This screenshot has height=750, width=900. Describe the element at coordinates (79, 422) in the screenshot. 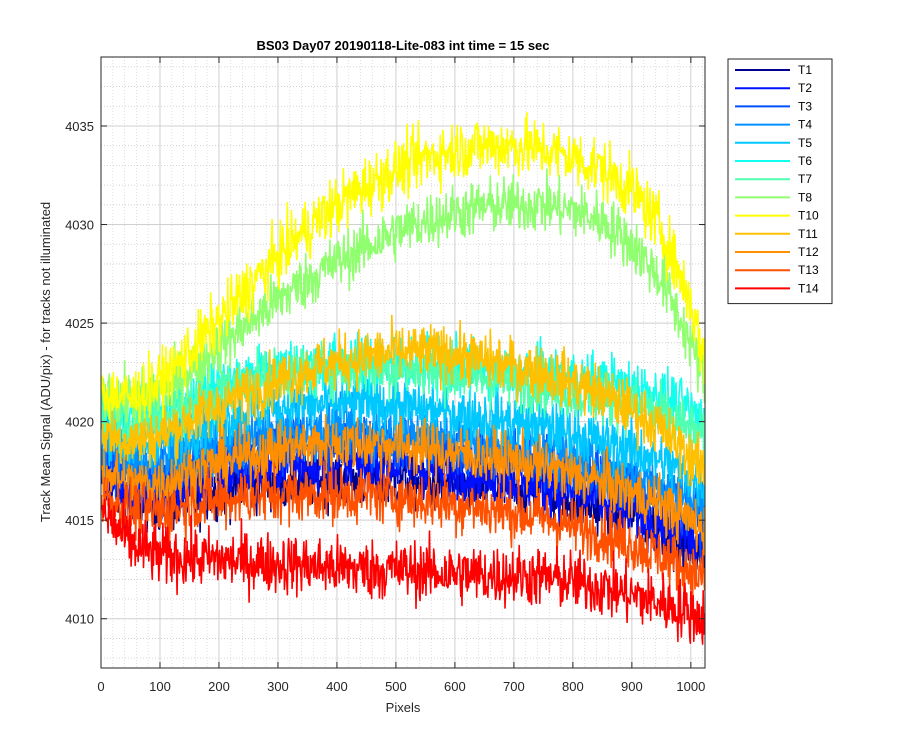

I see `y-tick-label: 4020` at that location.